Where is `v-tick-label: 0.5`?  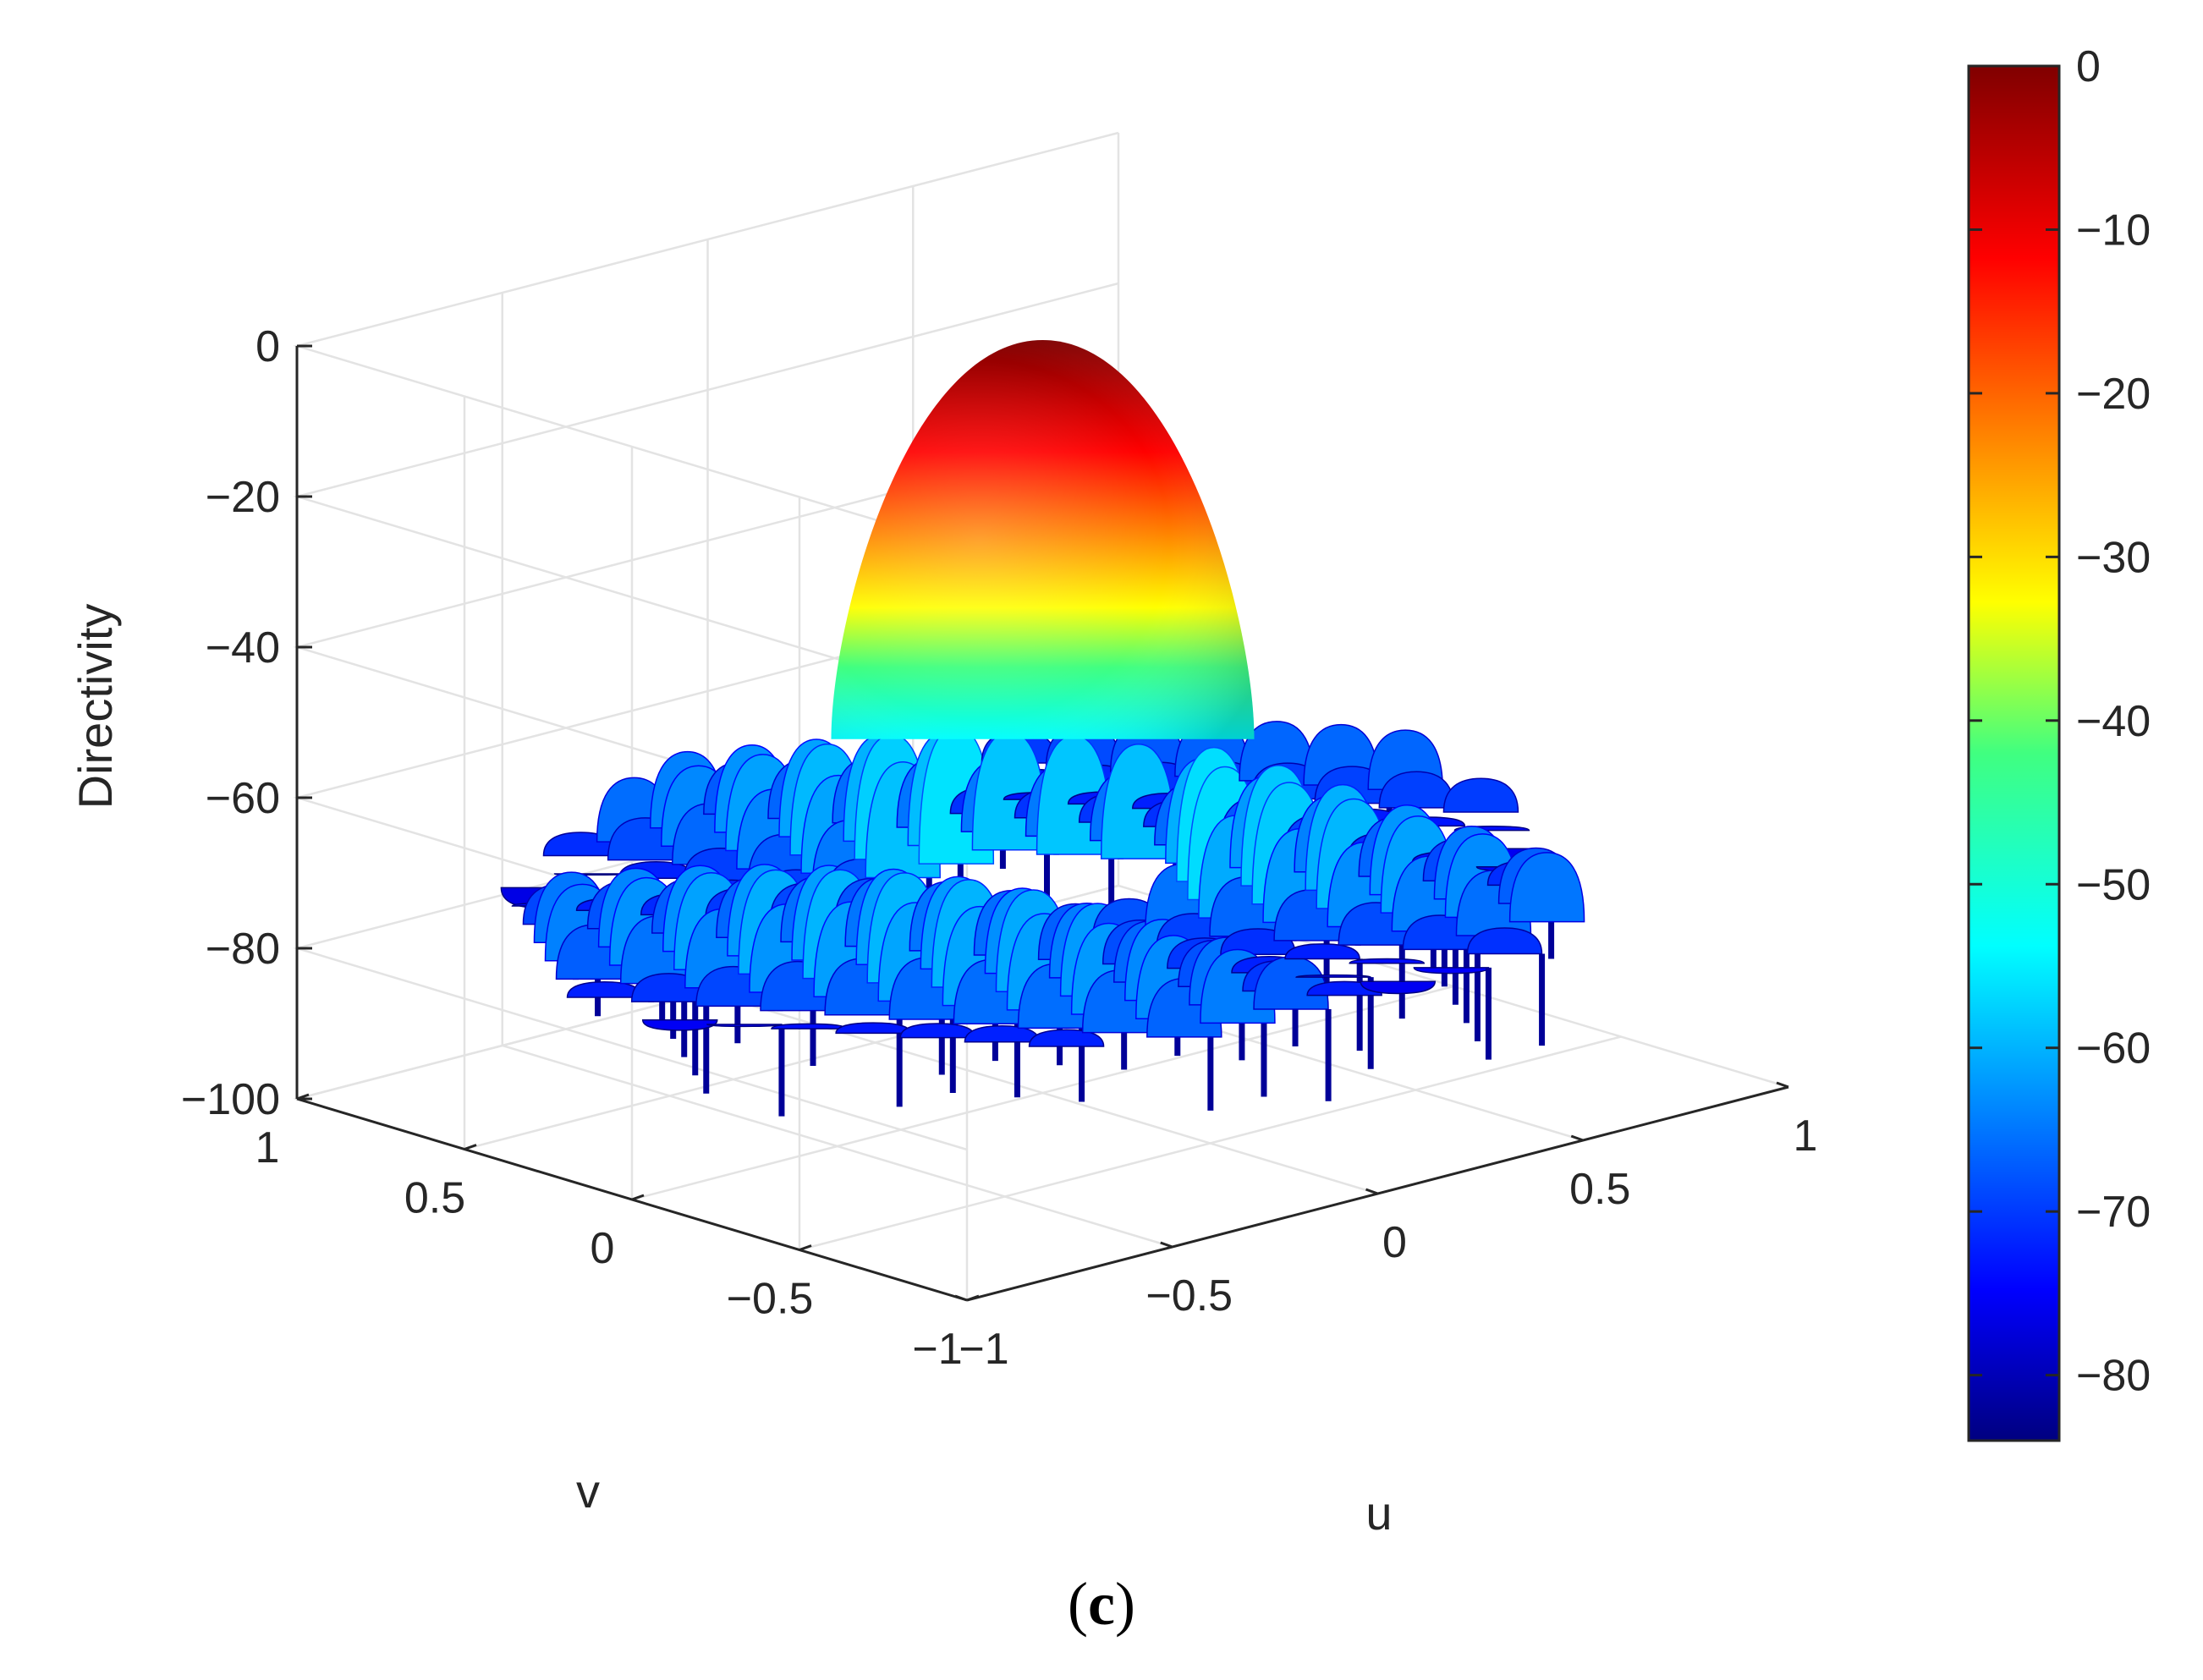 v-tick-label: 0.5 is located at coordinates (435, 1198).